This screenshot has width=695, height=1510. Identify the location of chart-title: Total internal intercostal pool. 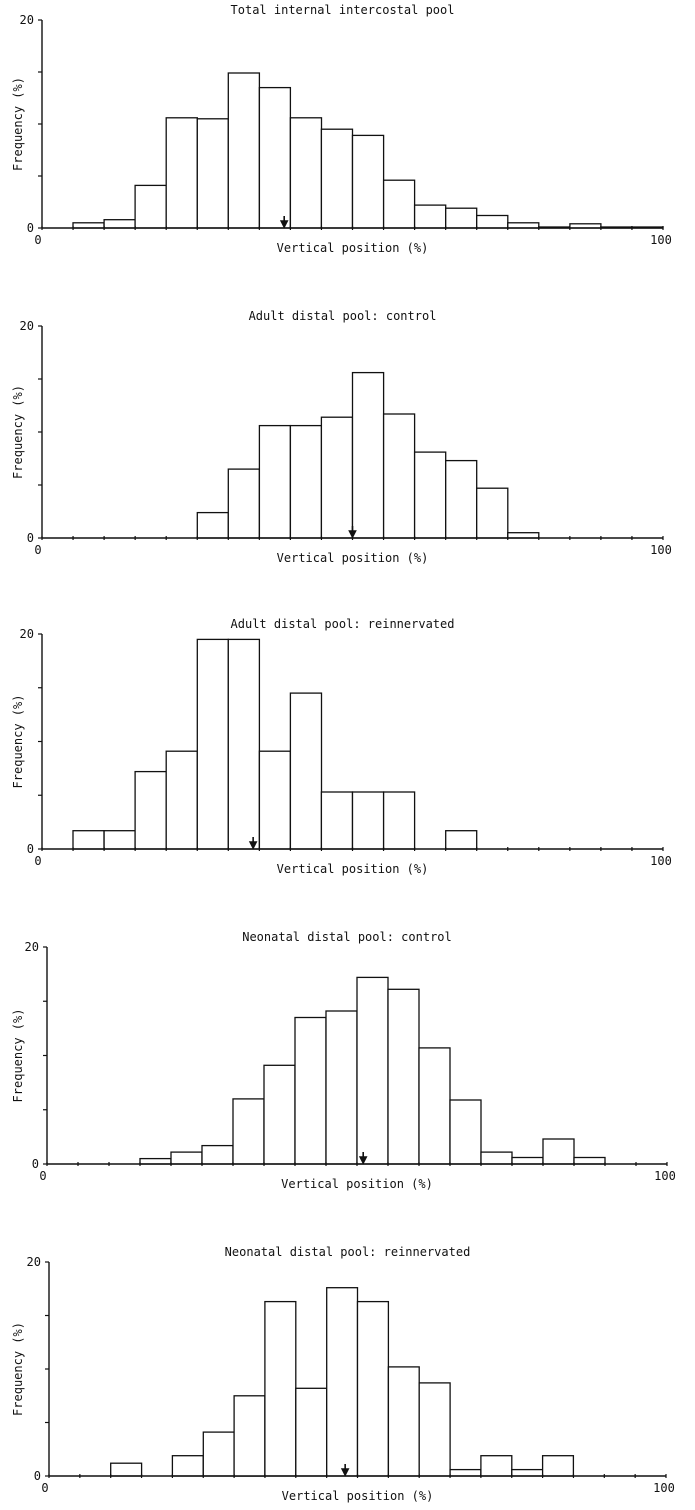
(343, 10).